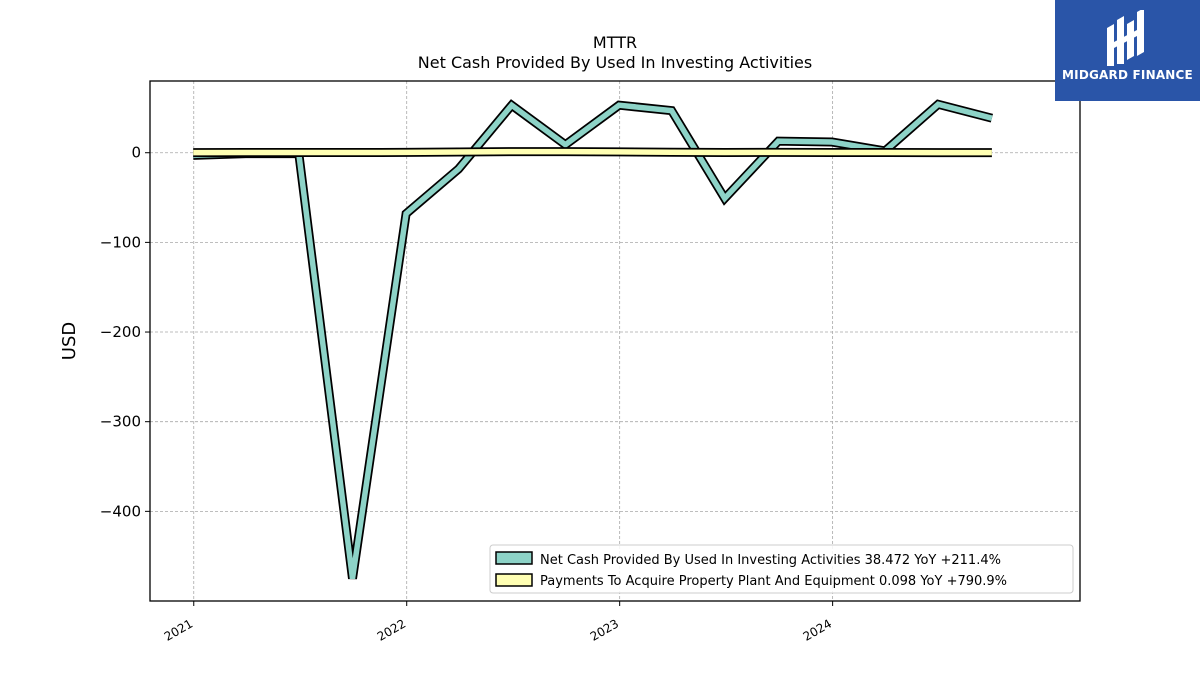 Image resolution: width=1200 pixels, height=675 pixels. I want to click on y-tick-label: −100, so click(120, 242).